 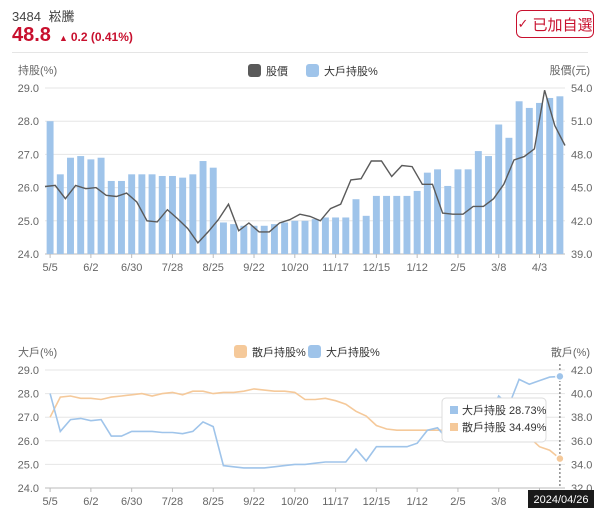 What do you see at coordinates (504, 427) in the screenshot?
I see `tooltip-label: 散戶持股 34.49%` at bounding box center [504, 427].